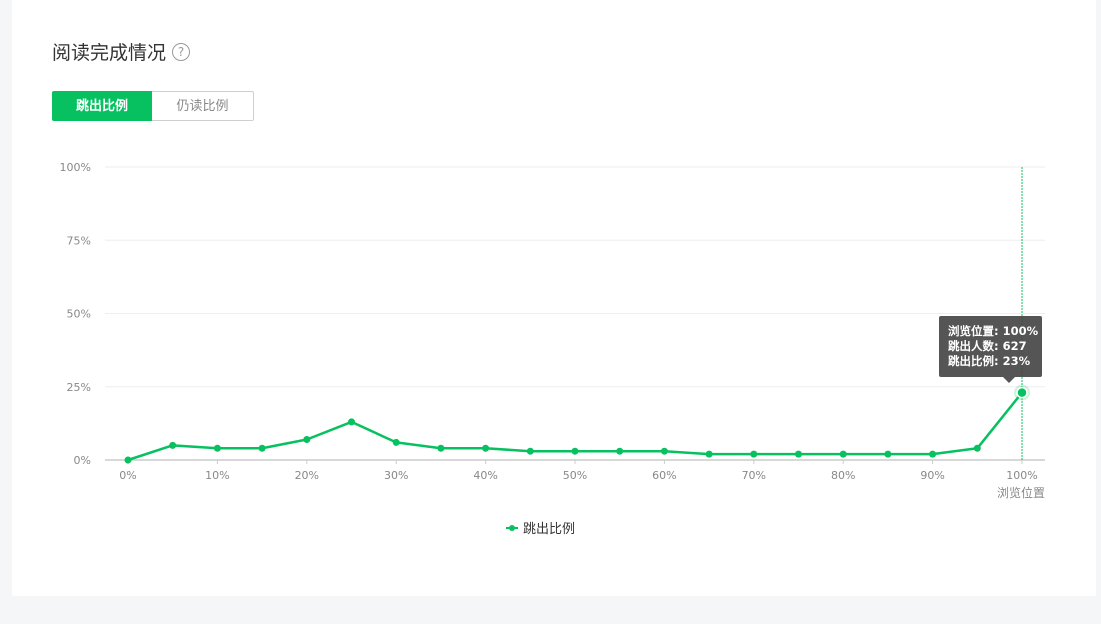 This screenshot has height=624, width=1101. What do you see at coordinates (79, 314) in the screenshot?
I see `y-tick-label: 50%` at bounding box center [79, 314].